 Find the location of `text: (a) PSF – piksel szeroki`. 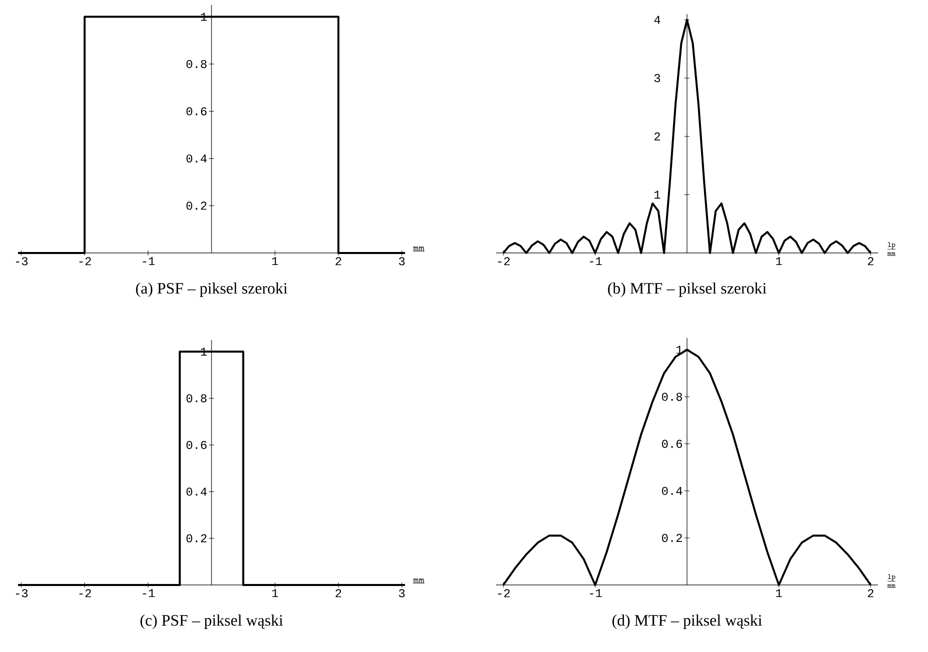

text: (a) PSF – piksel szeroki is located at coordinates (212, 289).